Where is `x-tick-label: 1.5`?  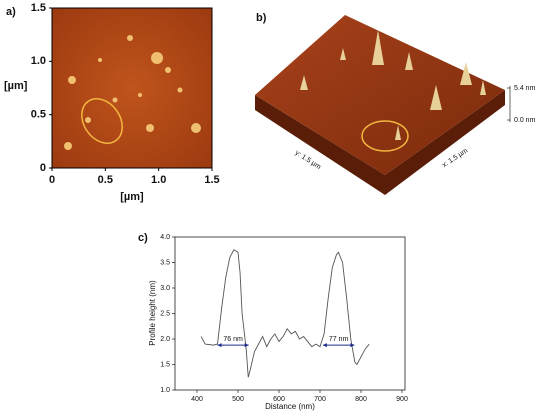 x-tick-label: 1.5 is located at coordinates (211, 180).